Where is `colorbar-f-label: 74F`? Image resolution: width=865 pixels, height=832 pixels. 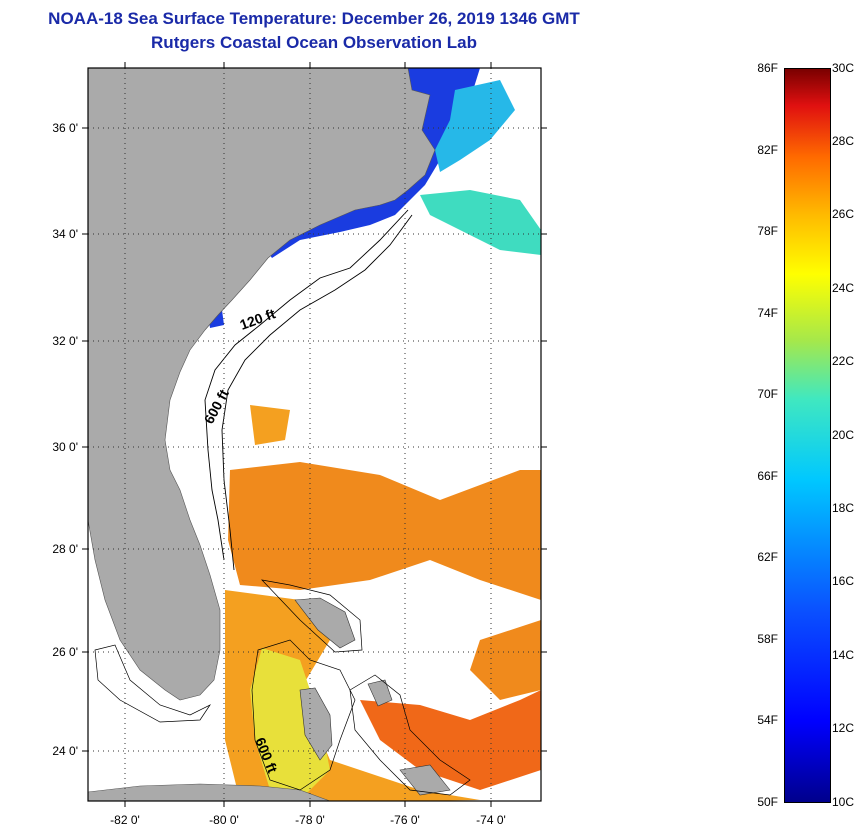 colorbar-f-label: 74F is located at coordinates (767, 313).